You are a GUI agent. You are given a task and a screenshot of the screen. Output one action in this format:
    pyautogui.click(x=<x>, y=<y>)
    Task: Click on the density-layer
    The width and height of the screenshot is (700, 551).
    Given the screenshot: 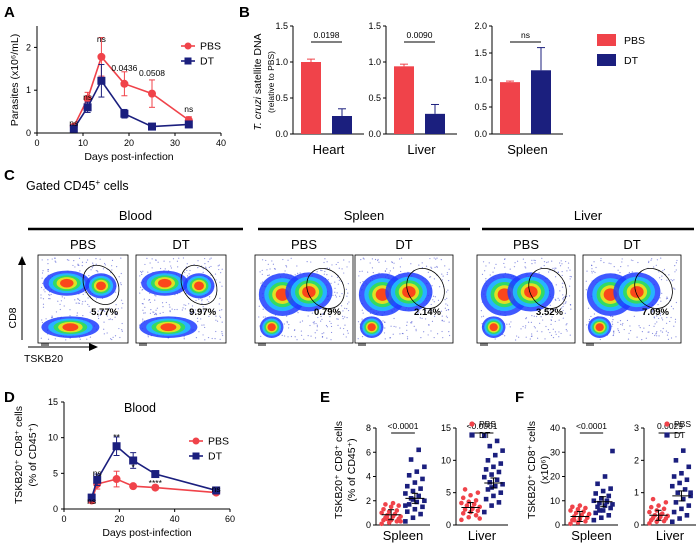 What is the action you would take?
    pyautogui.click(x=637, y=292)
    